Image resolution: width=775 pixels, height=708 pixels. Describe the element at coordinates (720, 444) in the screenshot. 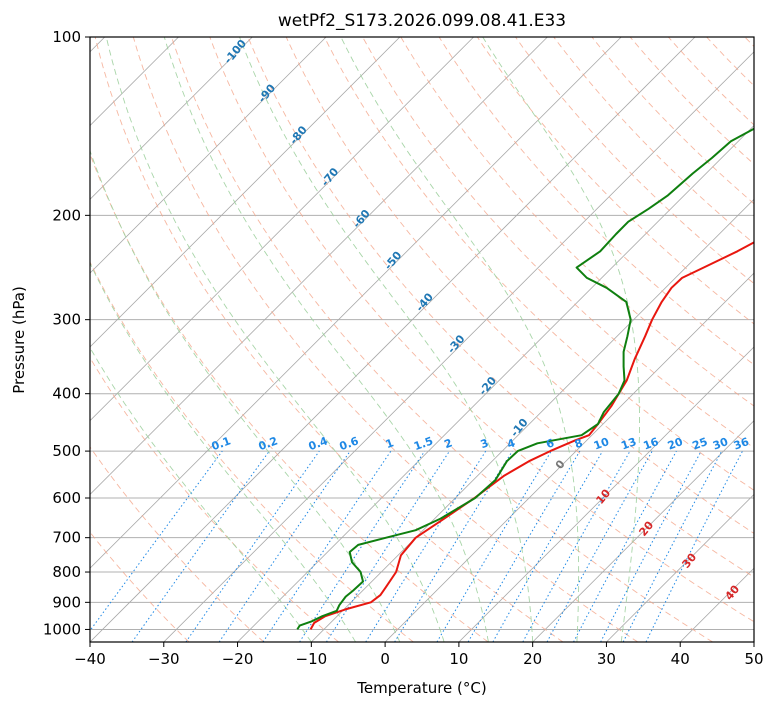

I see `mixing-ratio-label: 30` at that location.